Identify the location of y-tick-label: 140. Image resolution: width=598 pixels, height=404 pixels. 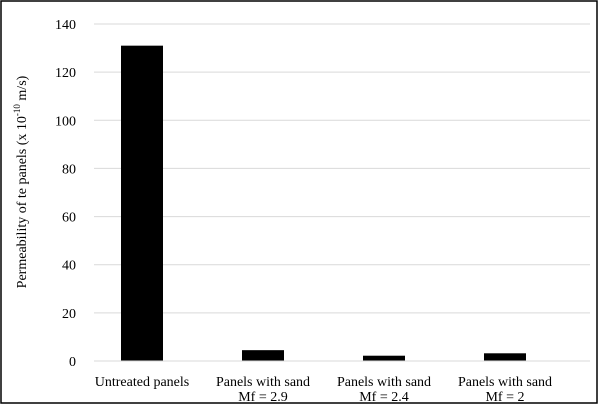
(65, 25).